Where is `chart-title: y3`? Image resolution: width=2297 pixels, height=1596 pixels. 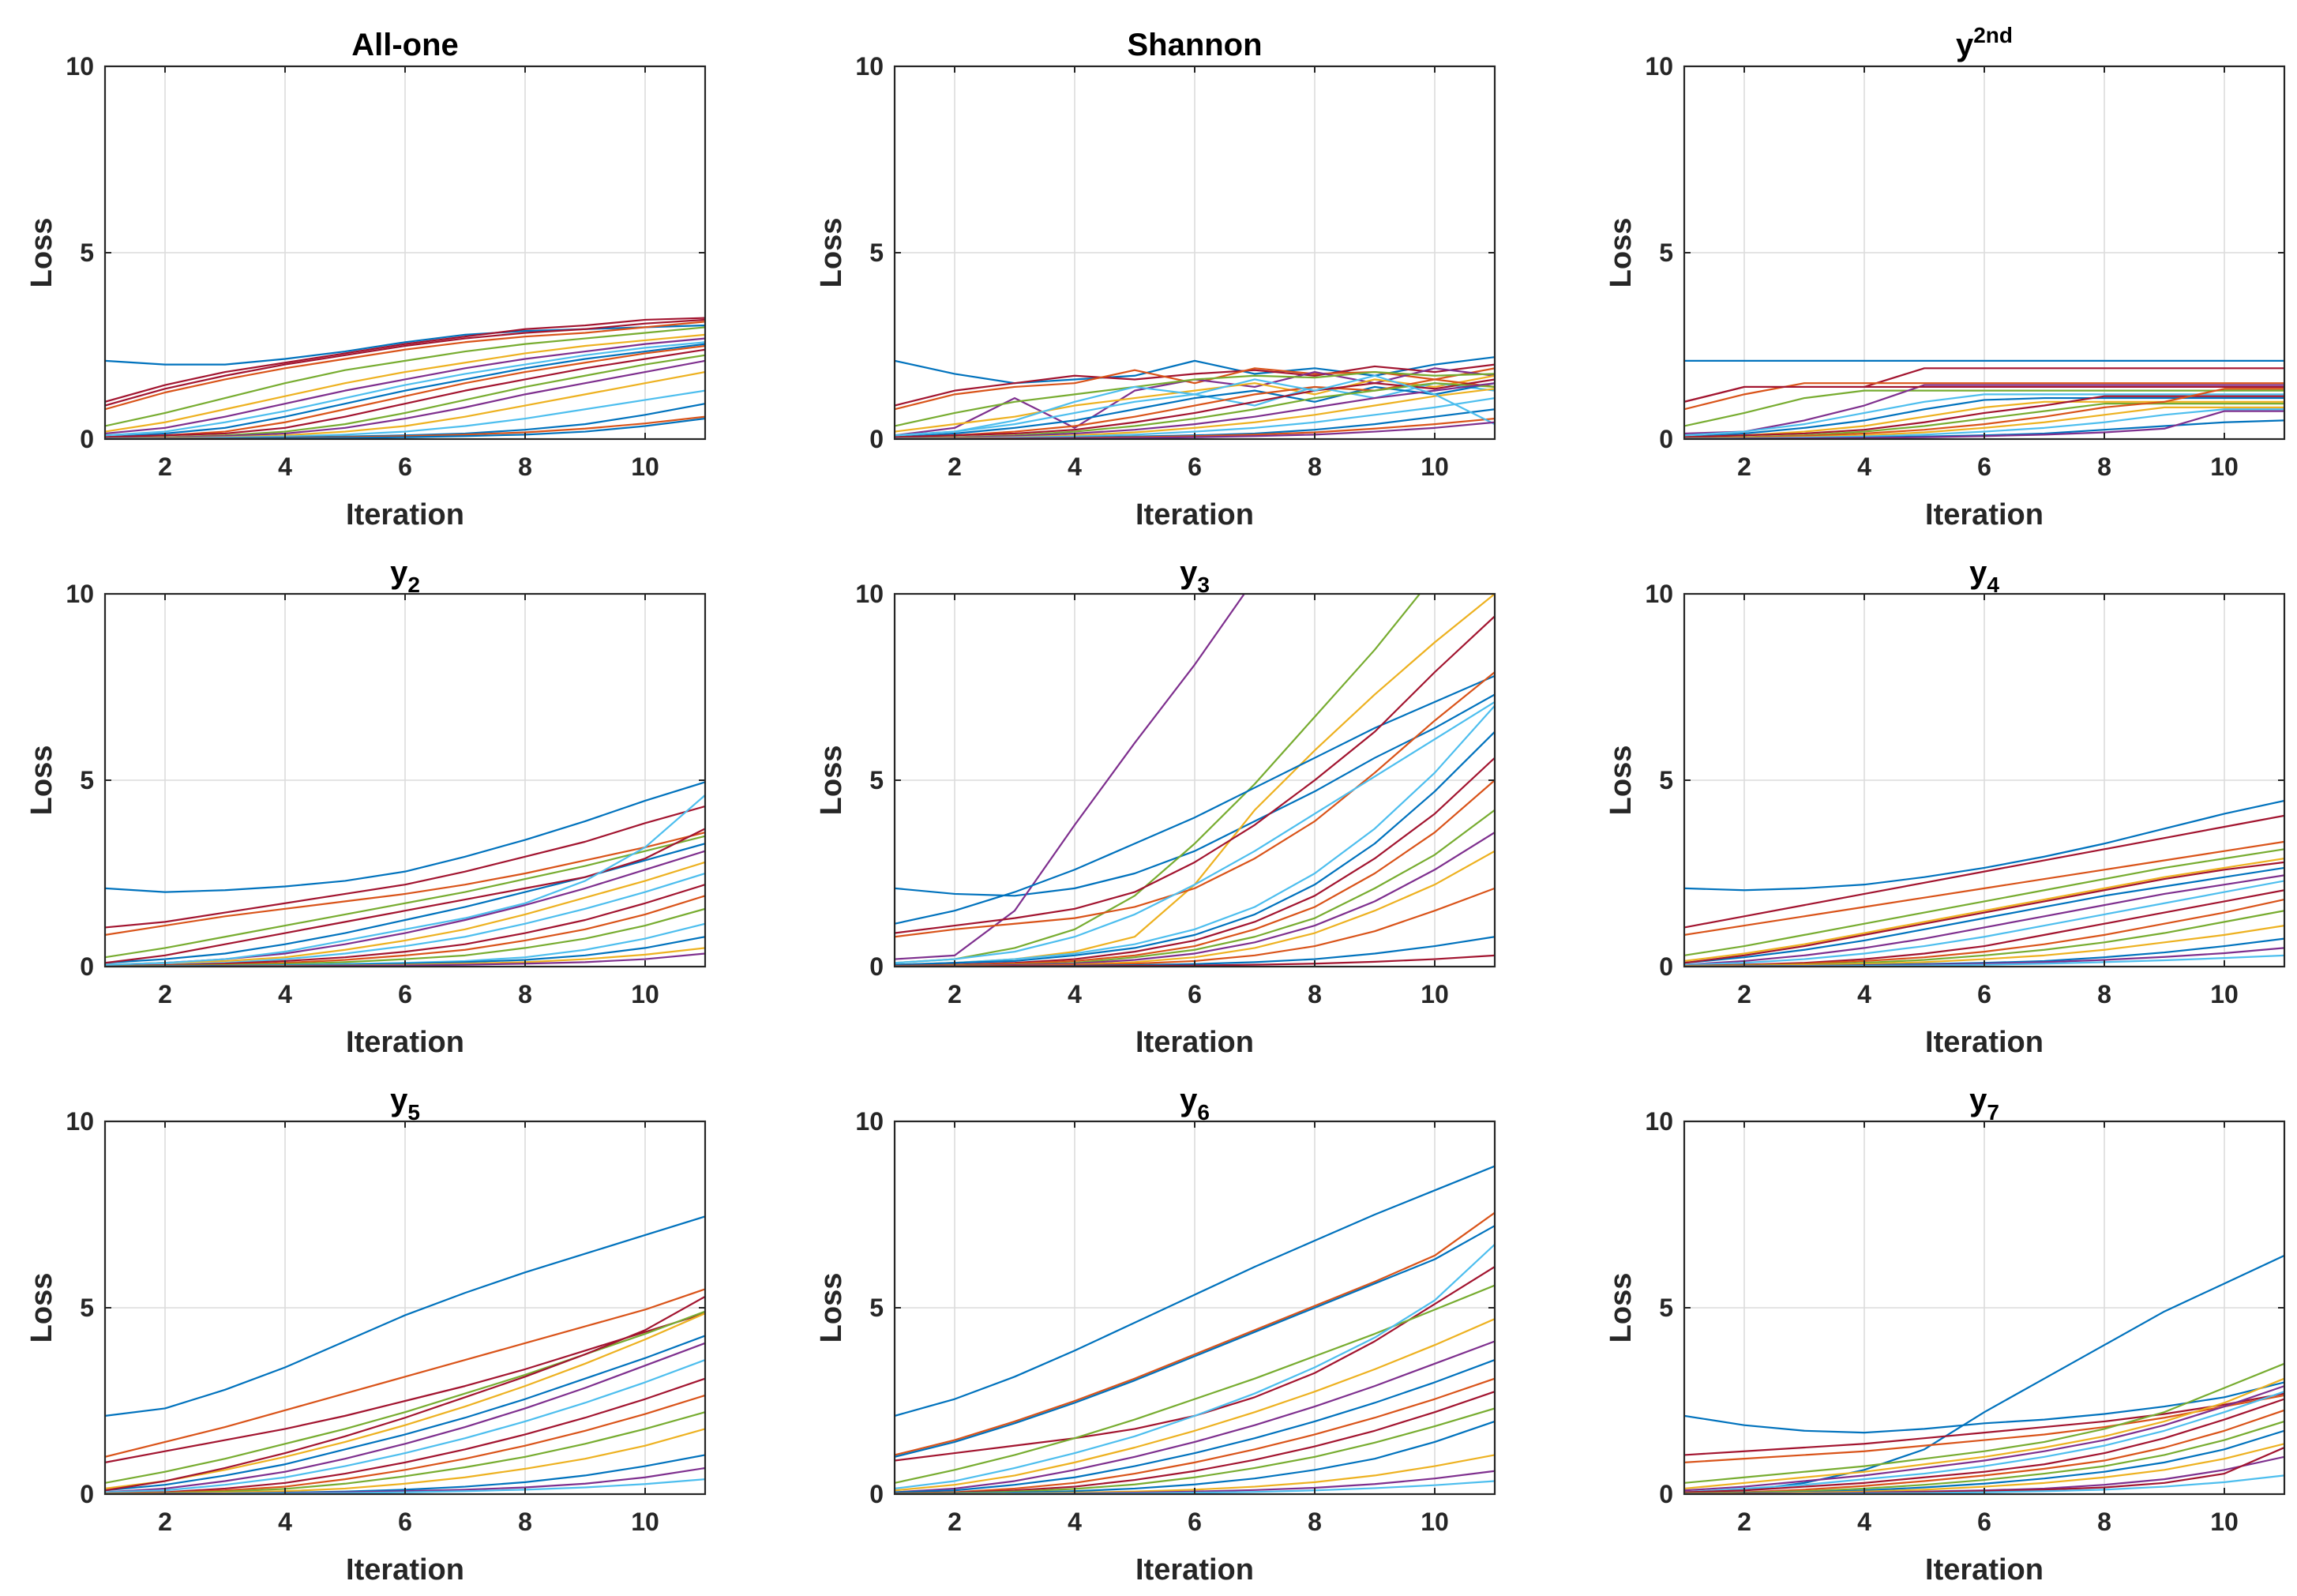
chart-title: y3 is located at coordinates (1195, 576).